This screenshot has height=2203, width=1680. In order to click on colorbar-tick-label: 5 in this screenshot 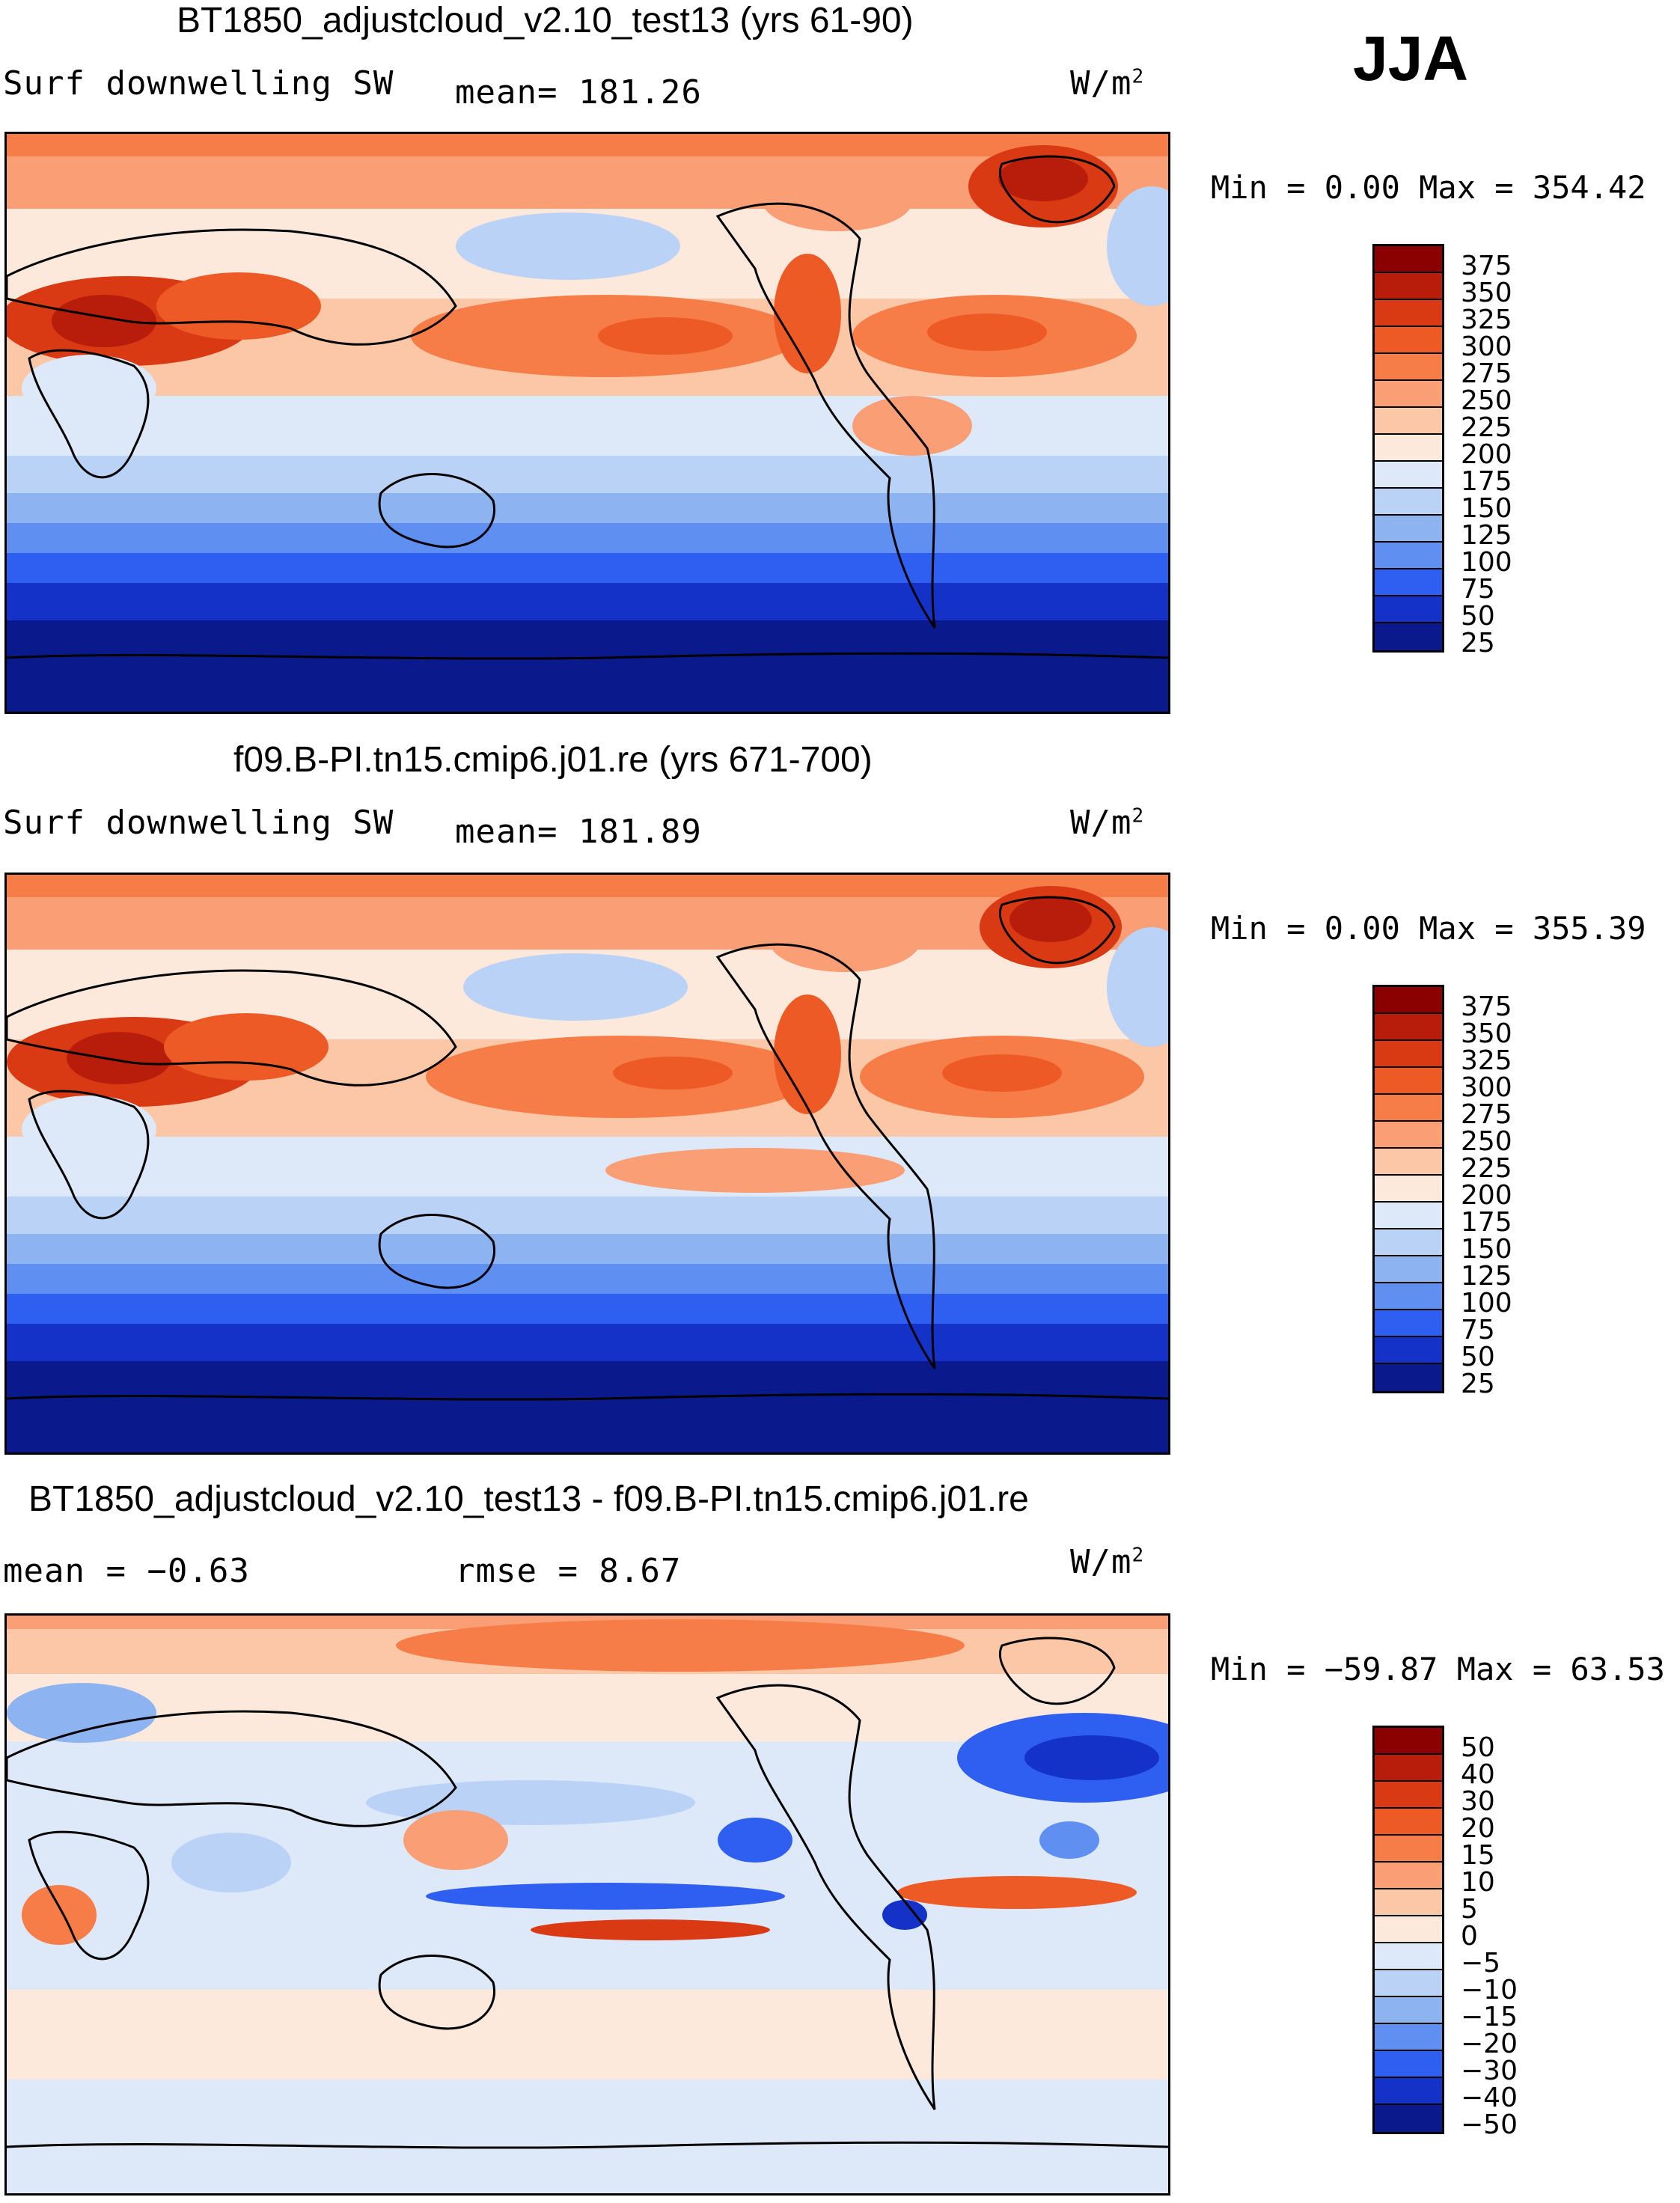, I will do `click(1469, 1909)`.